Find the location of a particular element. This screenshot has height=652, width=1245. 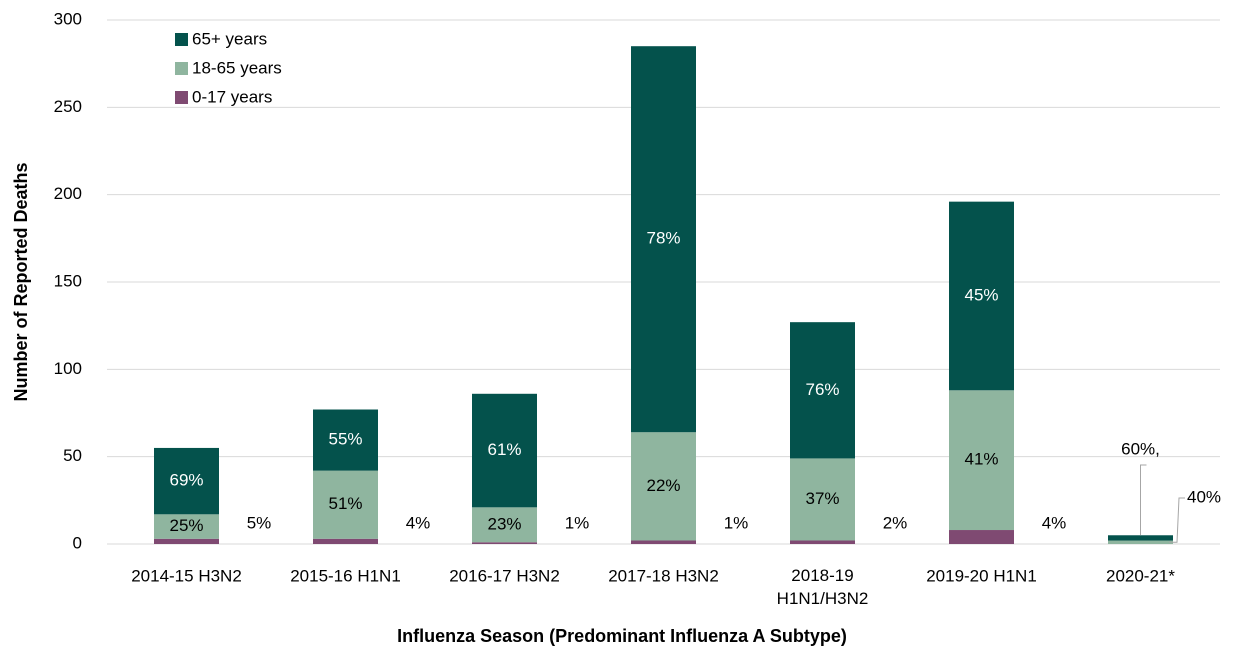

share-label: 25% is located at coordinates (186, 525).